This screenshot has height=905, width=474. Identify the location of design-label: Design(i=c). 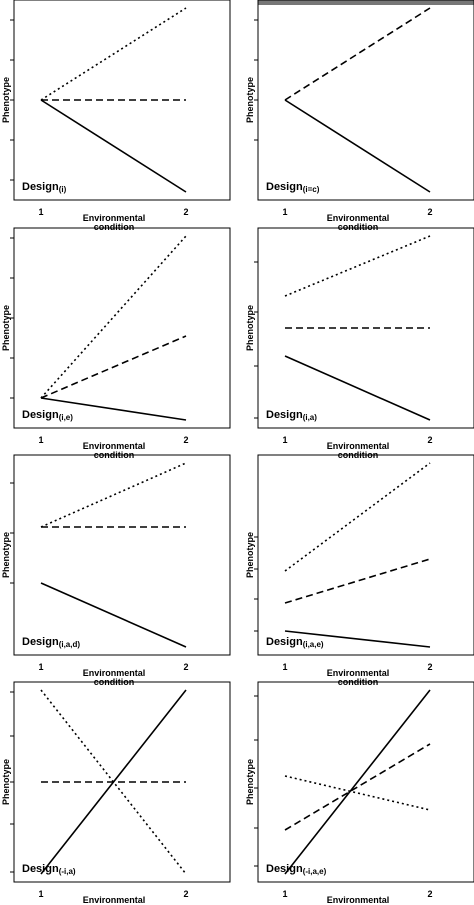
(293, 187).